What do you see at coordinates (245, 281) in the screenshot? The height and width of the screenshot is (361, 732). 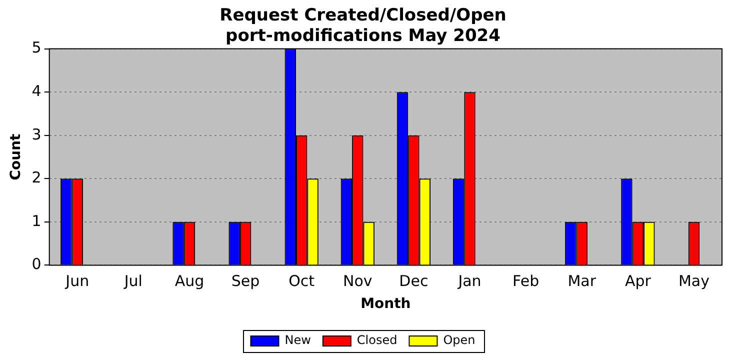 I see `x-tick-label: Sep` at bounding box center [245, 281].